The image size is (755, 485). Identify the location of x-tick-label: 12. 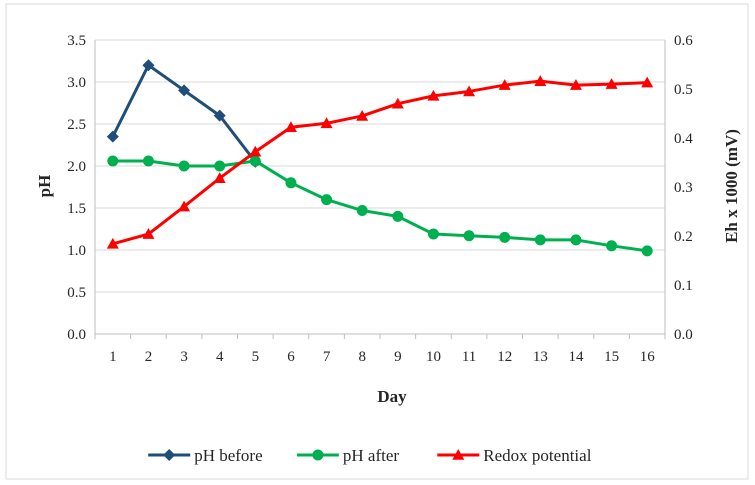
(504, 357).